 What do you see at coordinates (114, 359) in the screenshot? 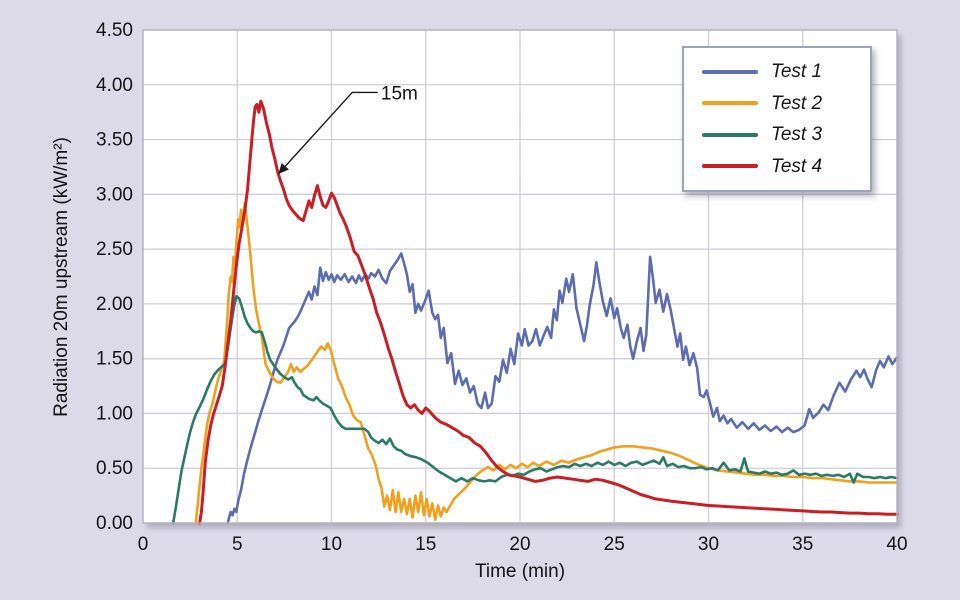
I see `y-tick-label: 1.50` at bounding box center [114, 359].